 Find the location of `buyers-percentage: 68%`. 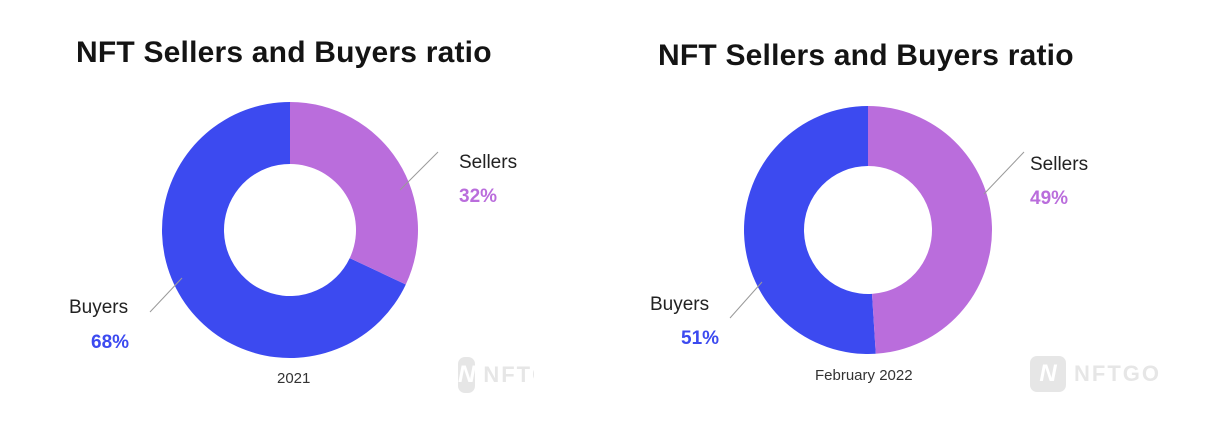

buyers-percentage: 68% is located at coordinates (110, 342).